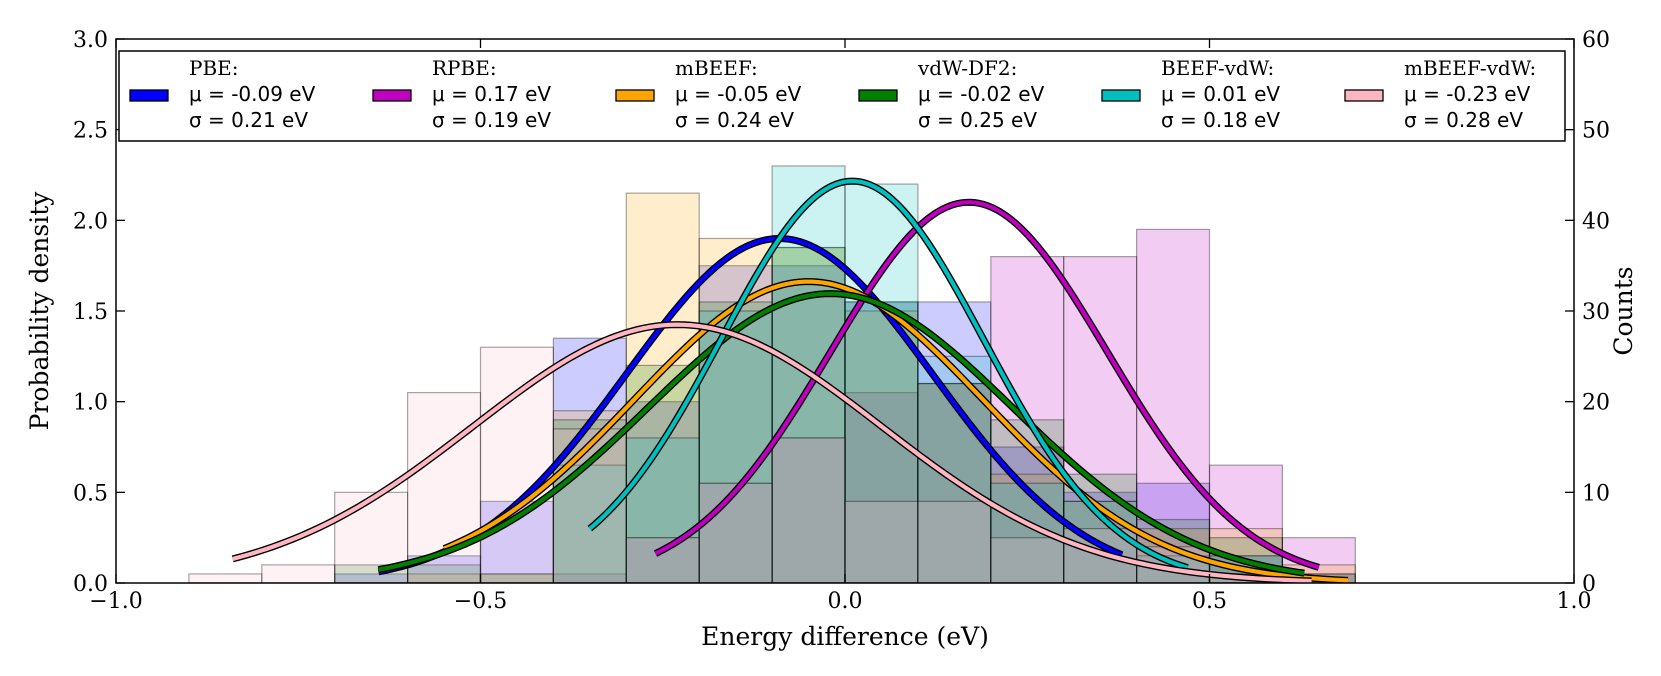 The width and height of the screenshot is (1661, 676). What do you see at coordinates (1463, 120) in the screenshot?
I see `legend-sigma-mBEEF-vdW: σ = 0.28 eV` at bounding box center [1463, 120].